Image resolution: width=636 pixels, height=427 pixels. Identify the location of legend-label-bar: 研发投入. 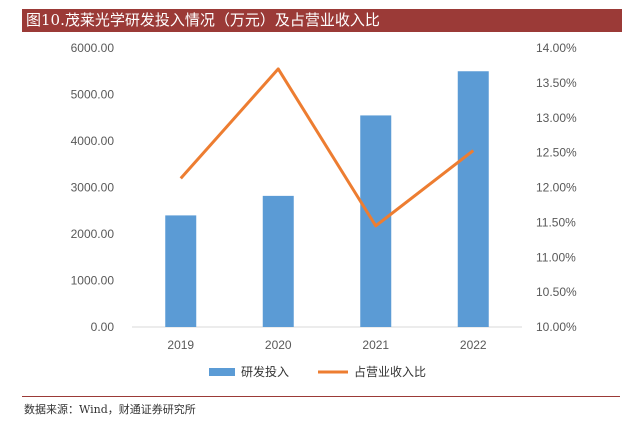
(265, 371).